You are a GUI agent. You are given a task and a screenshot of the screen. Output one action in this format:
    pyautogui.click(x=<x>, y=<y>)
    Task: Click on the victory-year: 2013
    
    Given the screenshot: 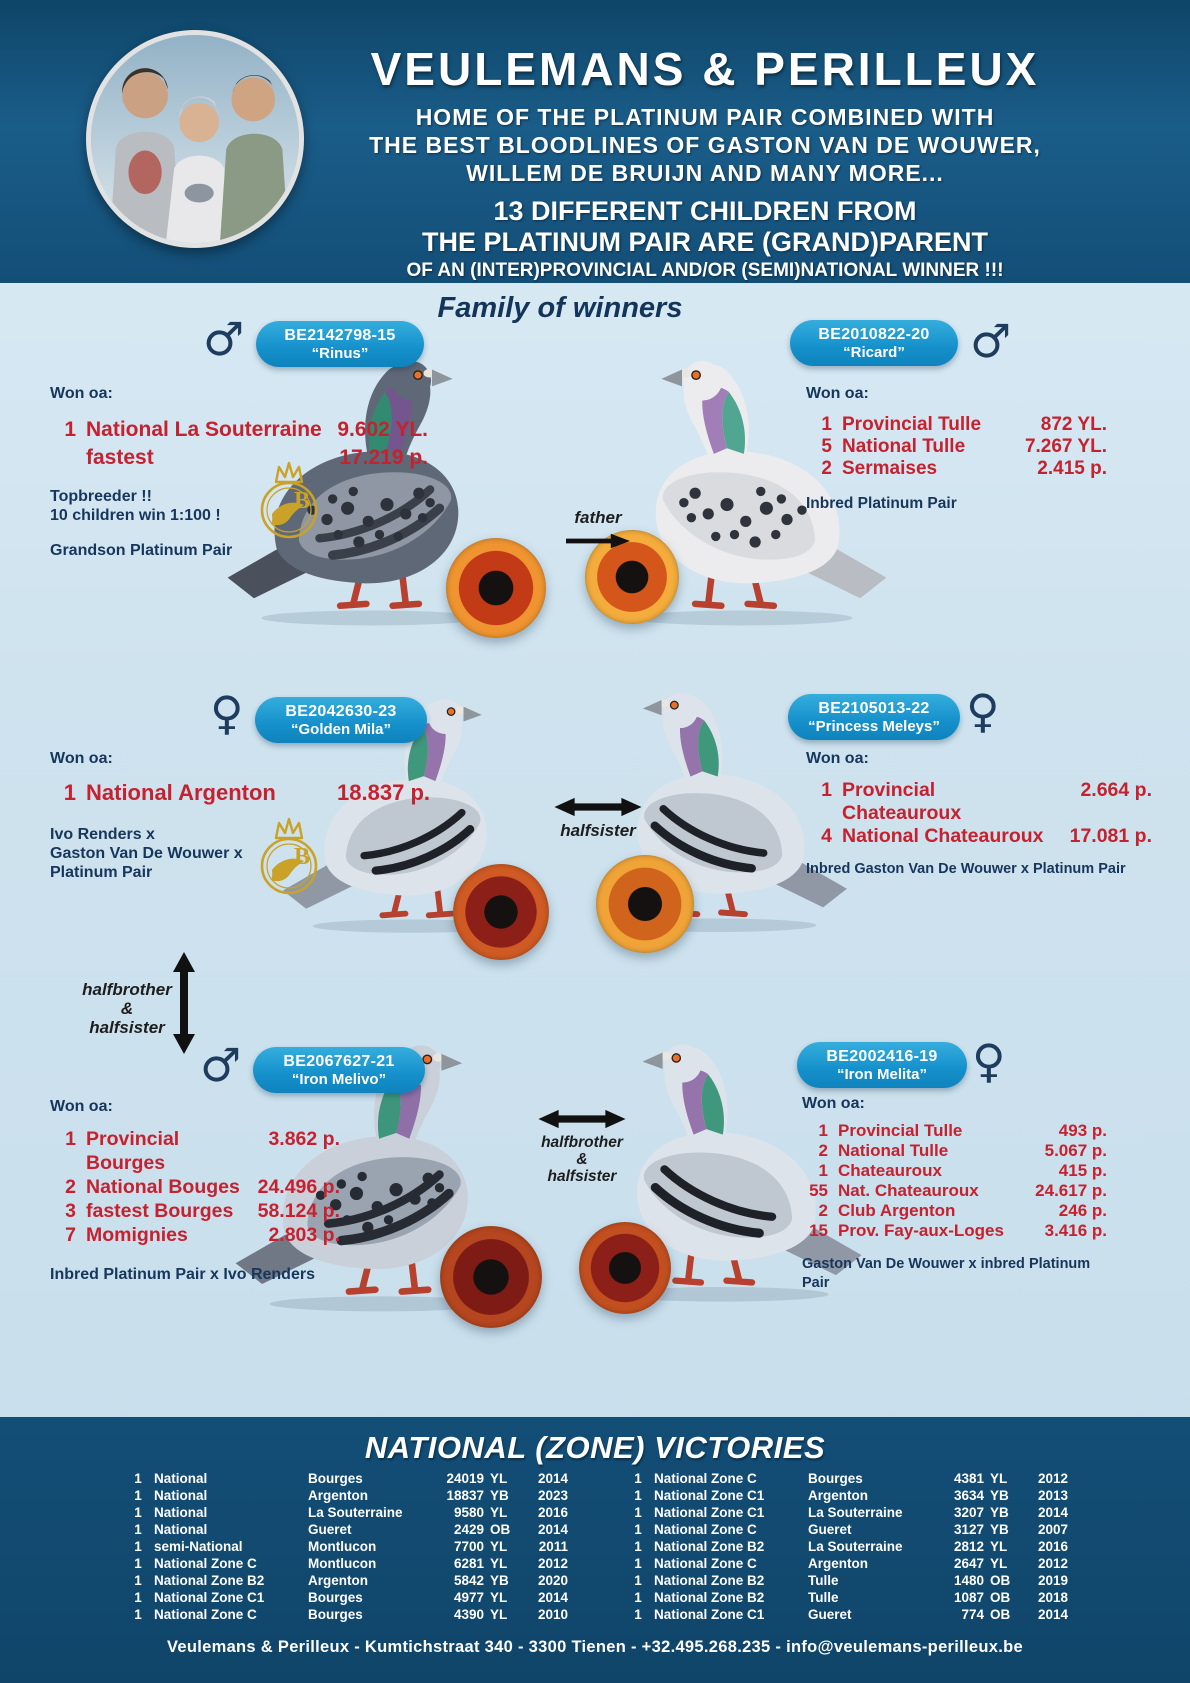 What is the action you would take?
    pyautogui.click(x=1052, y=1495)
    